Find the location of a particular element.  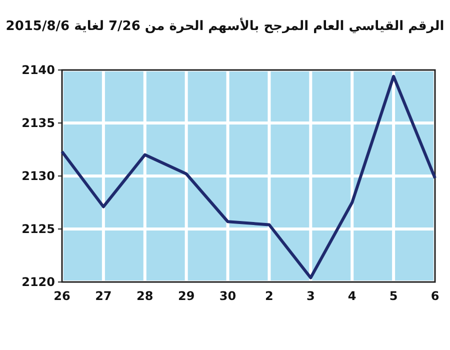

x-tick-label: 5 is located at coordinates (393, 296).